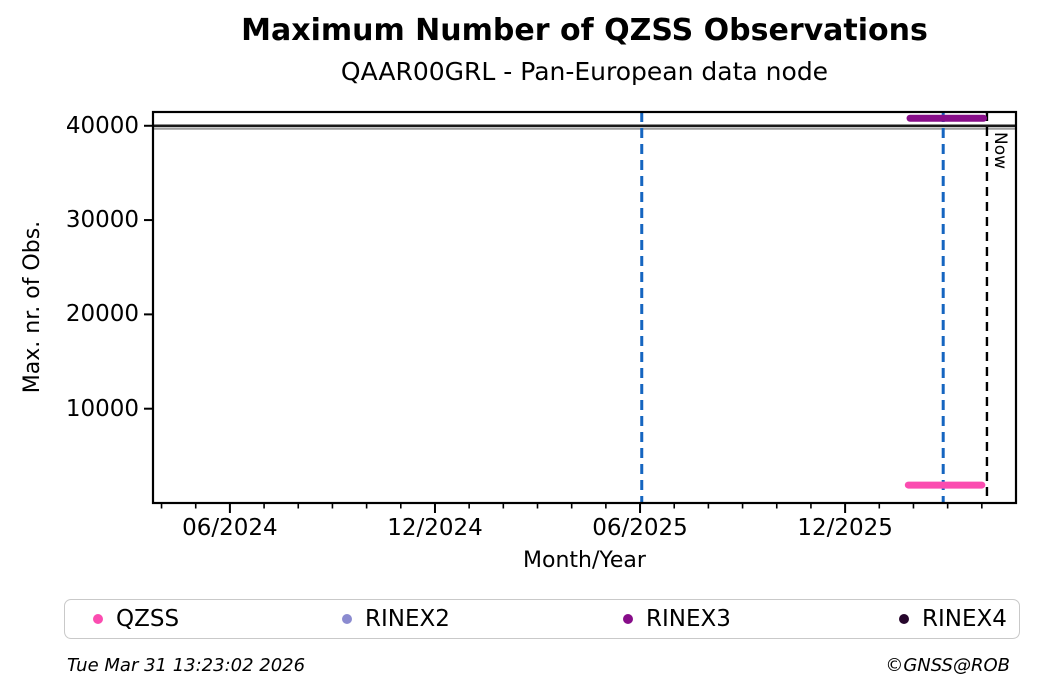  Describe the element at coordinates (186, 665) in the screenshot. I see `footer-timestamp: Tue Mar 31 13:23:02 2026` at that location.